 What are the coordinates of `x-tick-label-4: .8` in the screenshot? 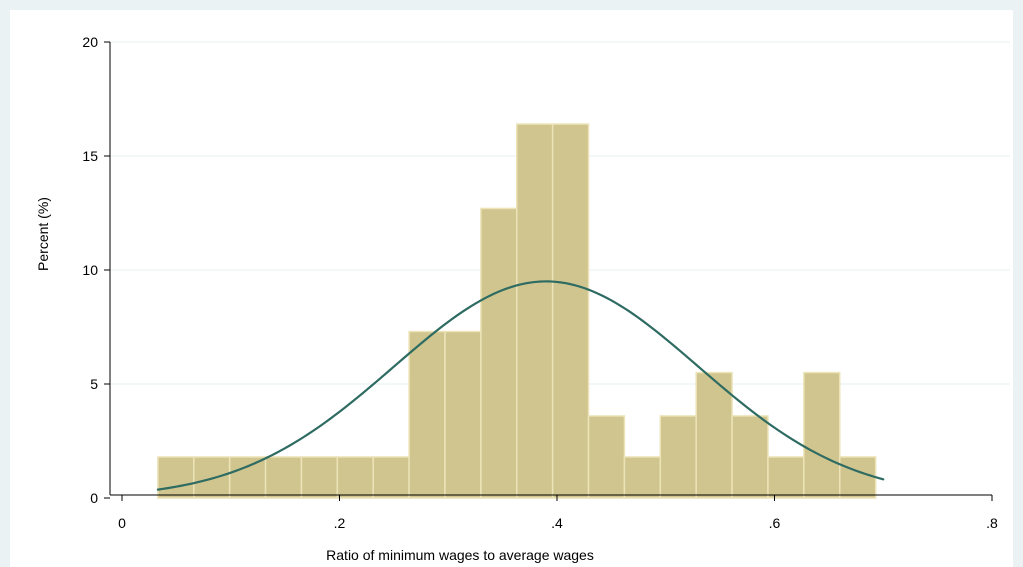 It's located at (992, 523).